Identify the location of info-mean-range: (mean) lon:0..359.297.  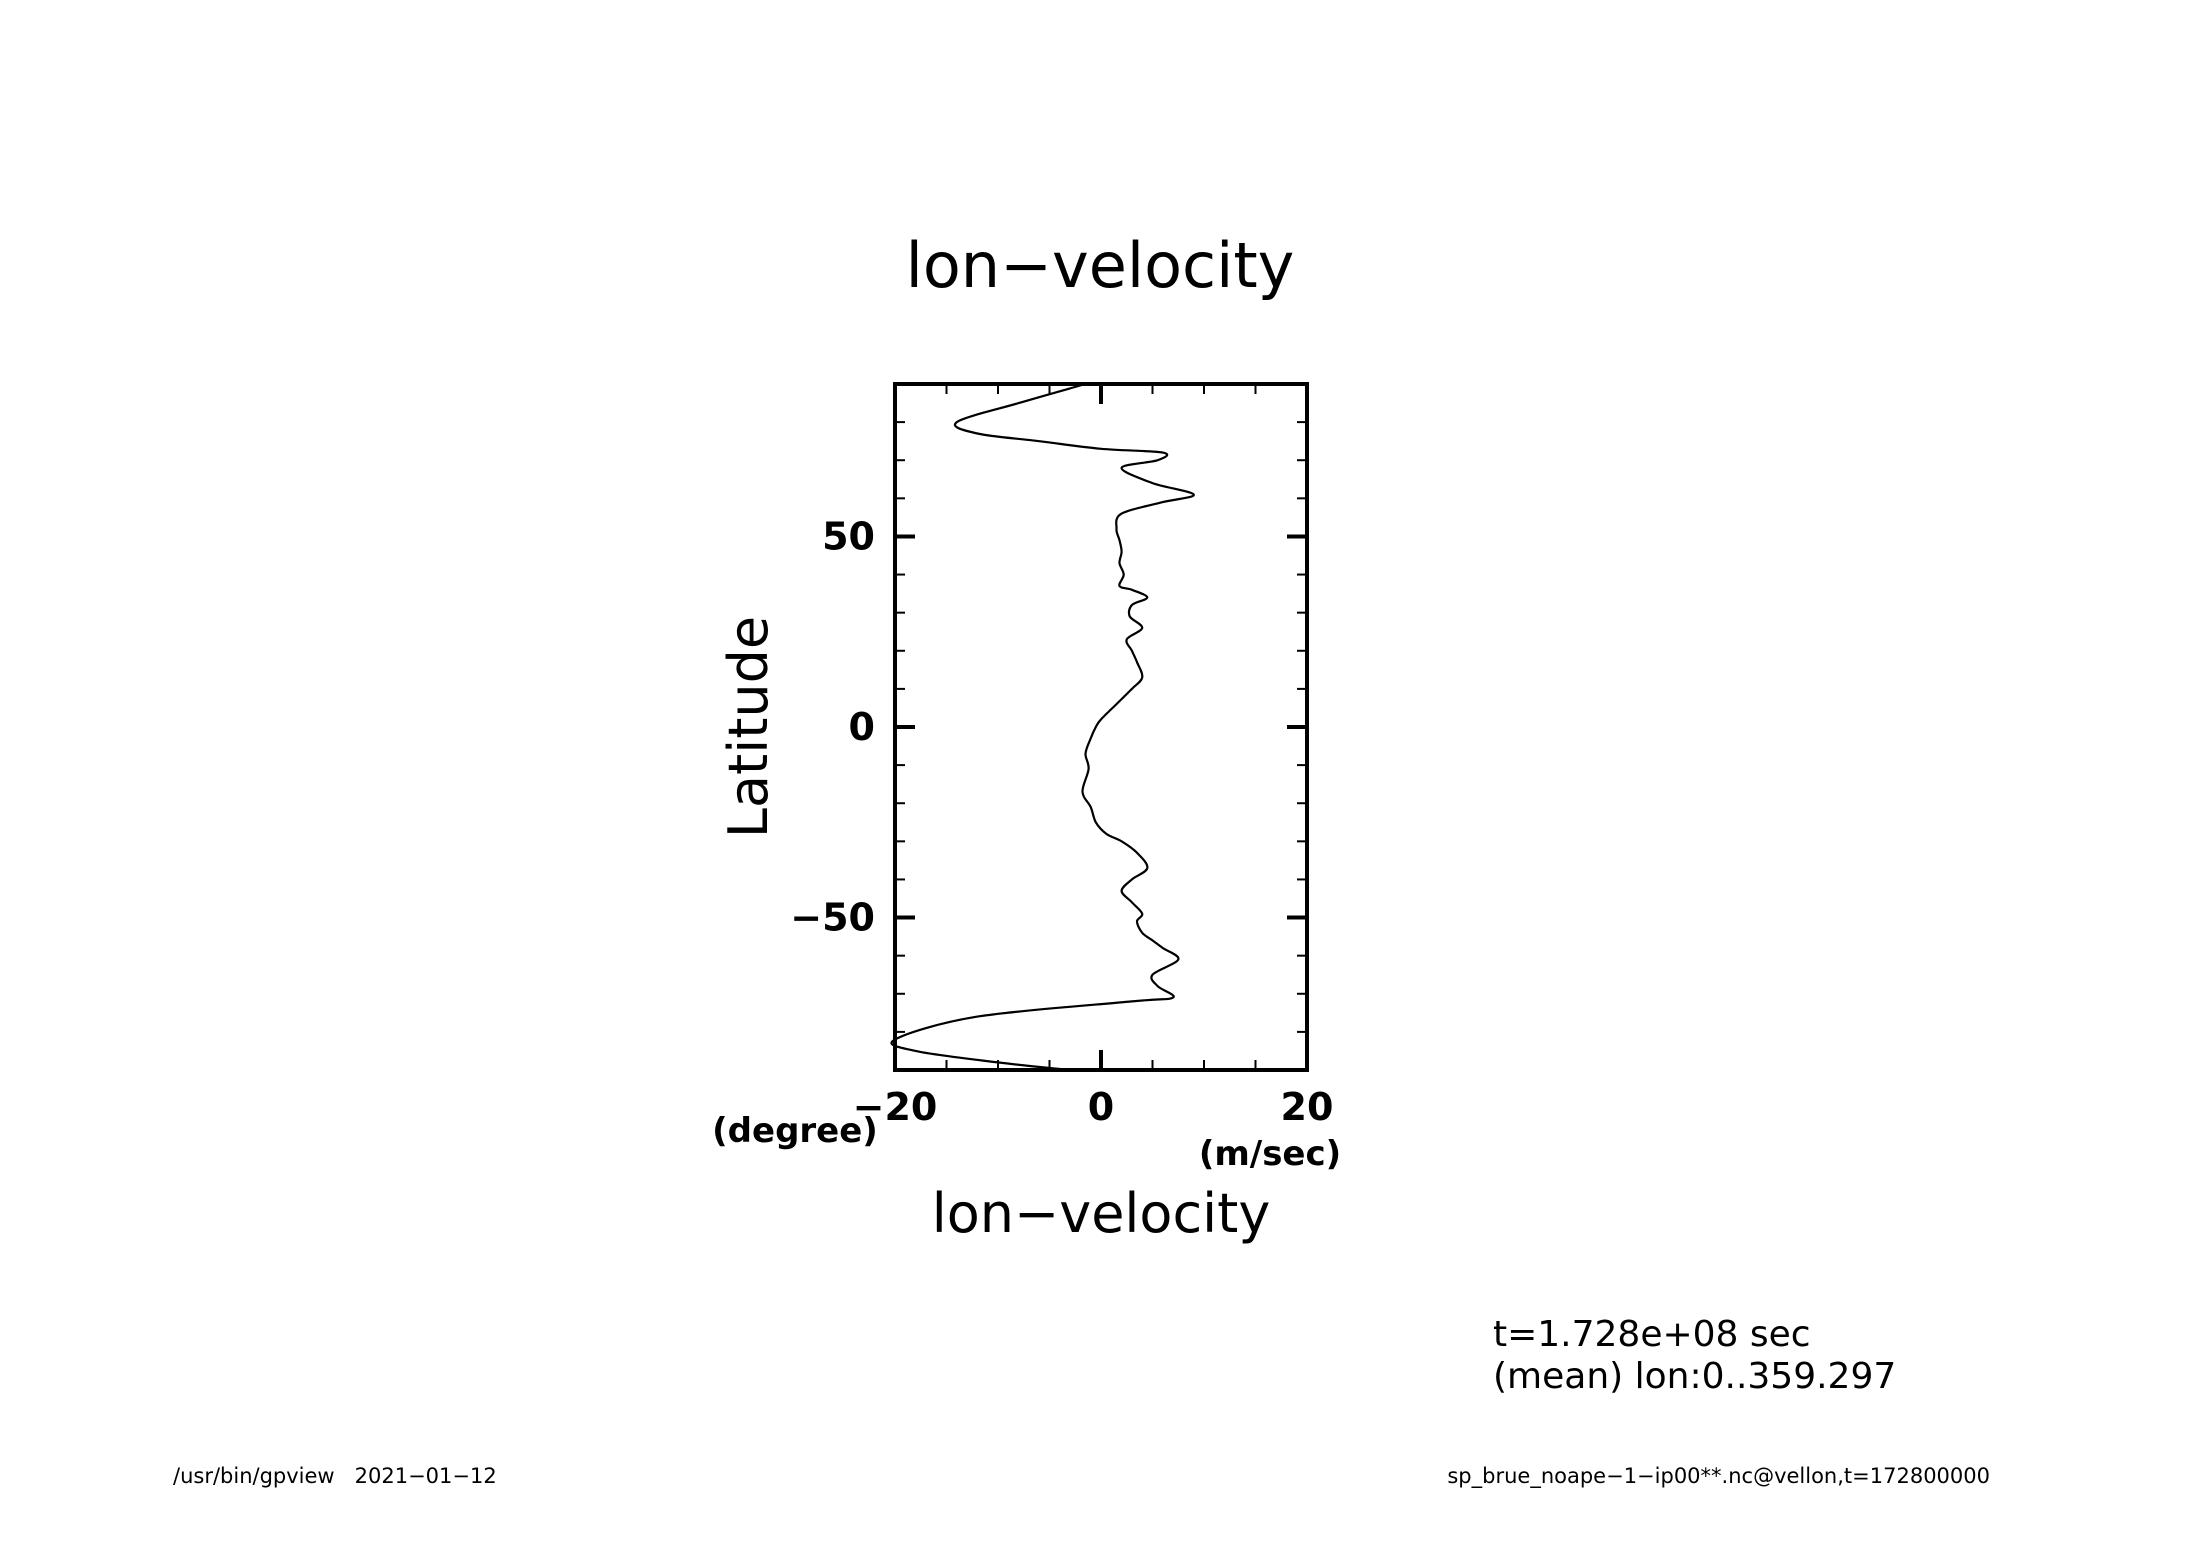
(1694, 1376).